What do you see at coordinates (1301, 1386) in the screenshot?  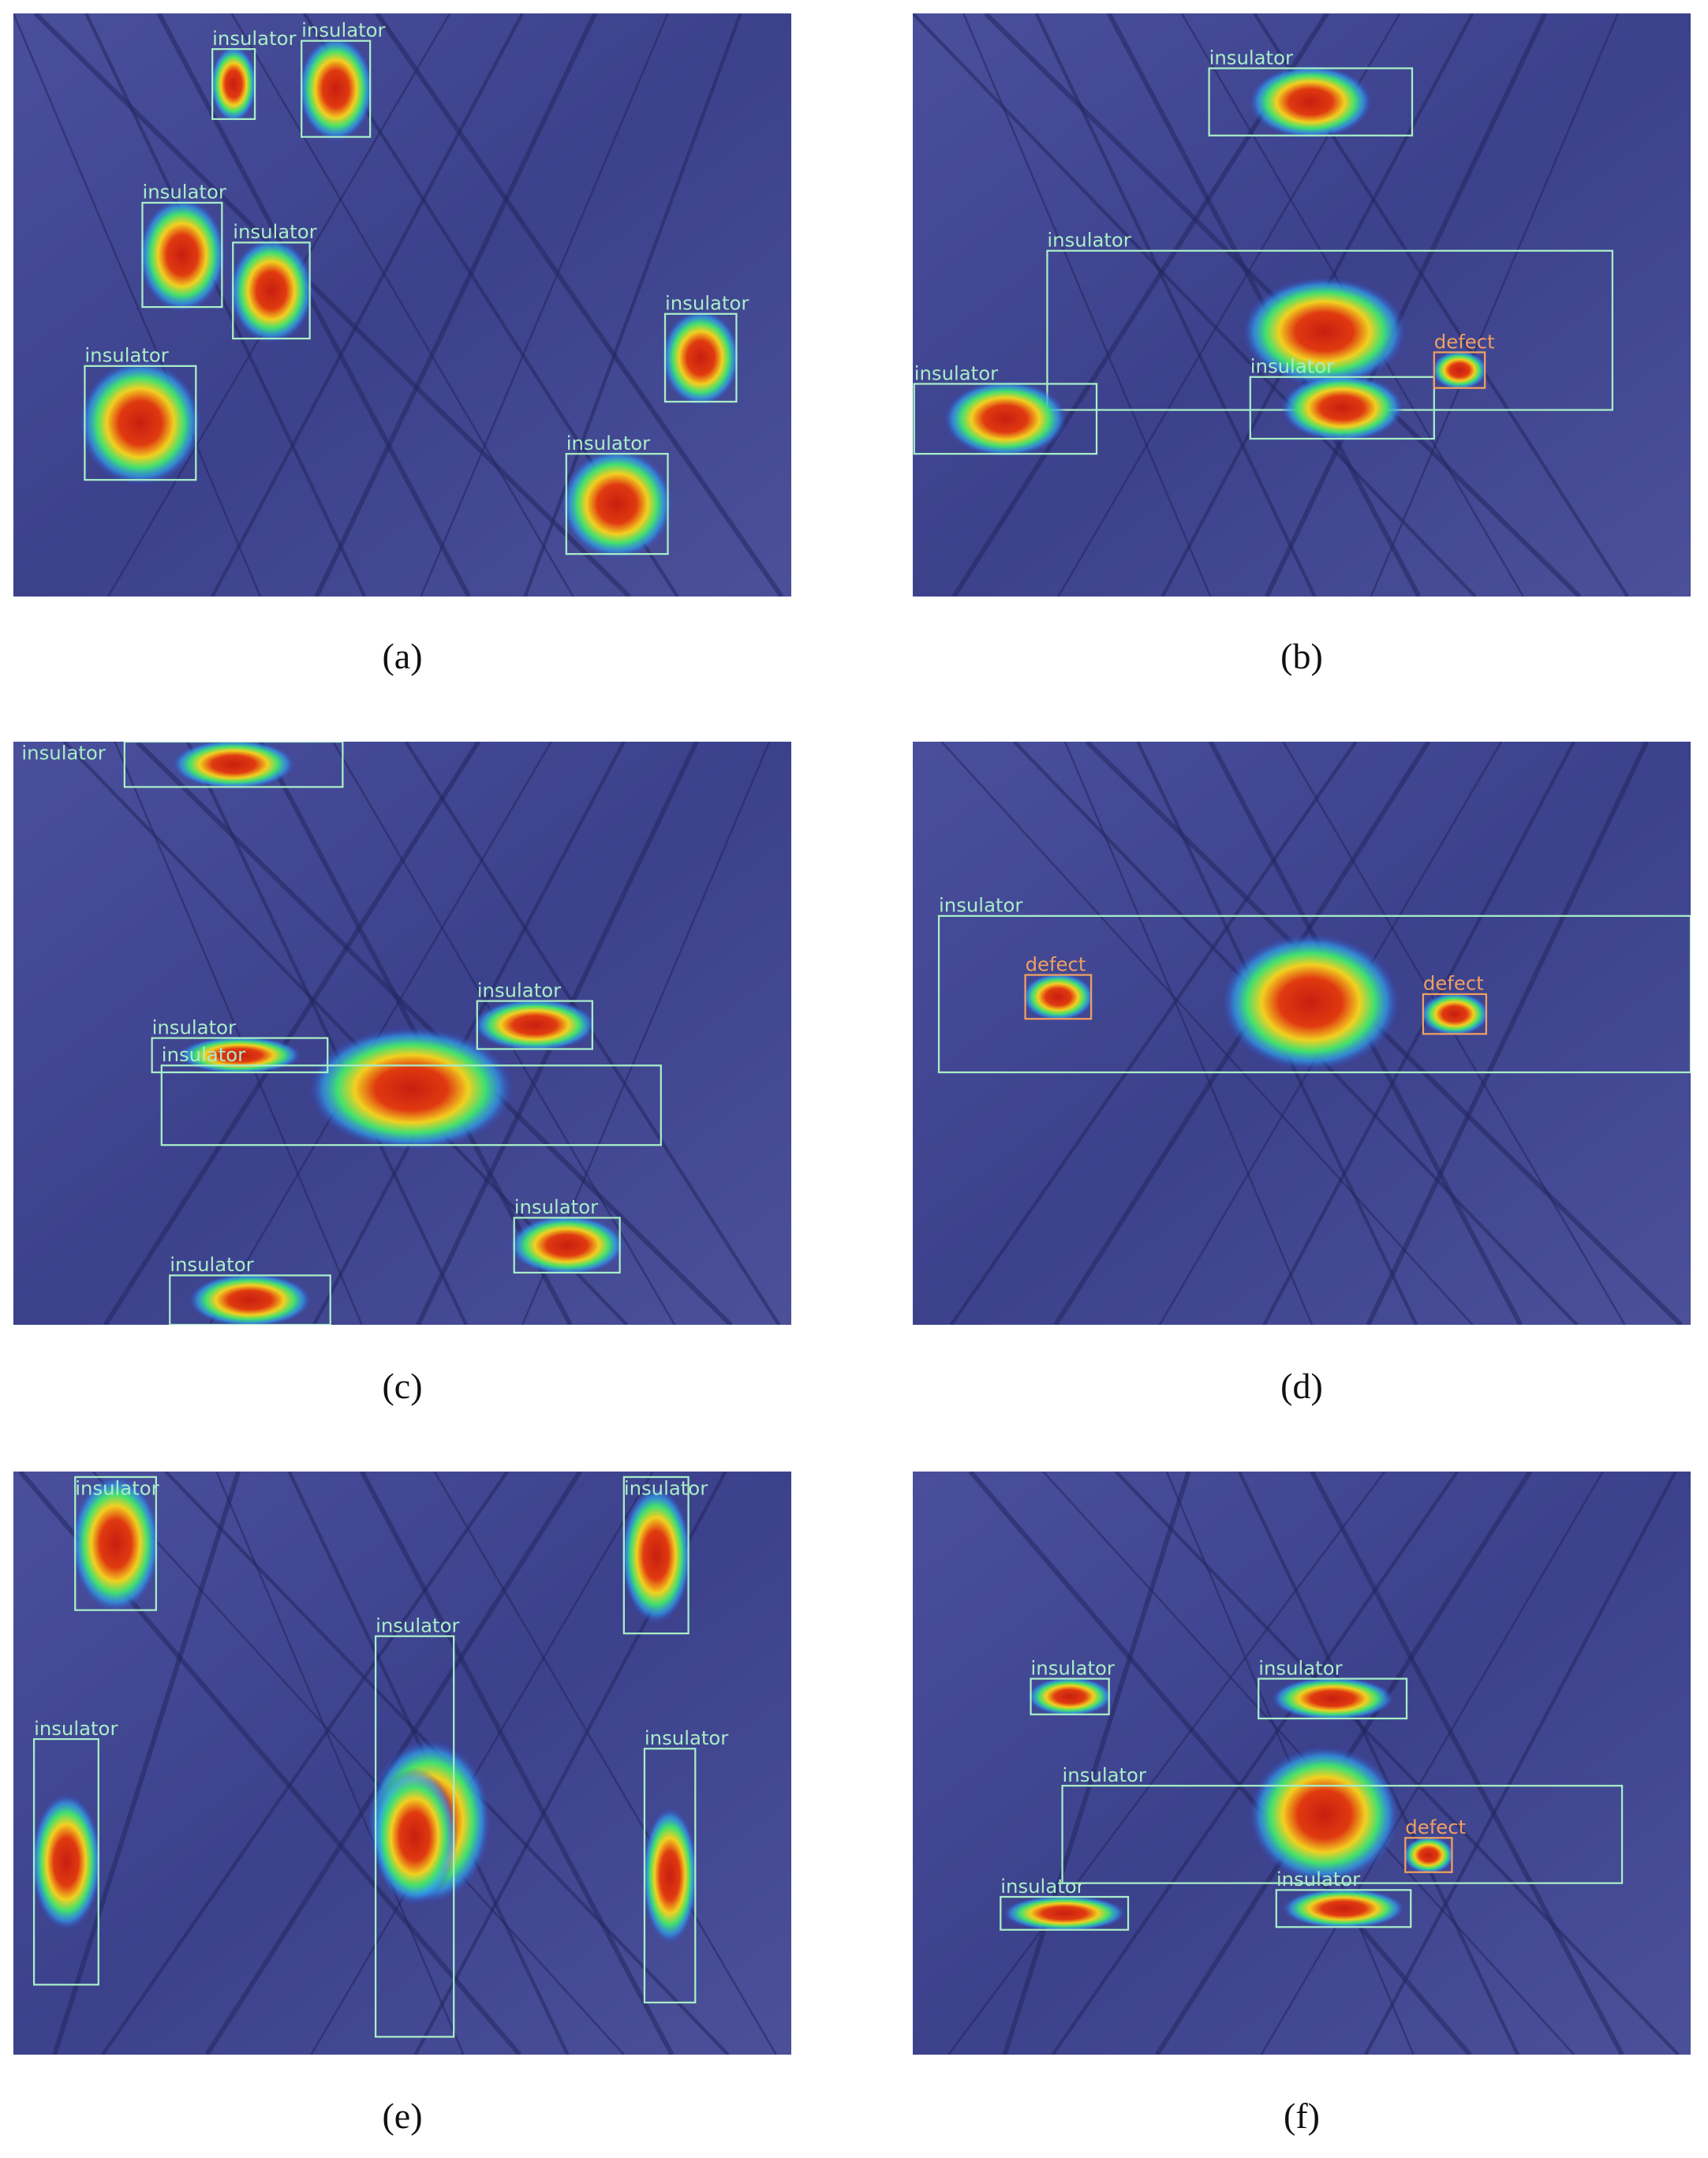 I see `caption: (d)` at bounding box center [1301, 1386].